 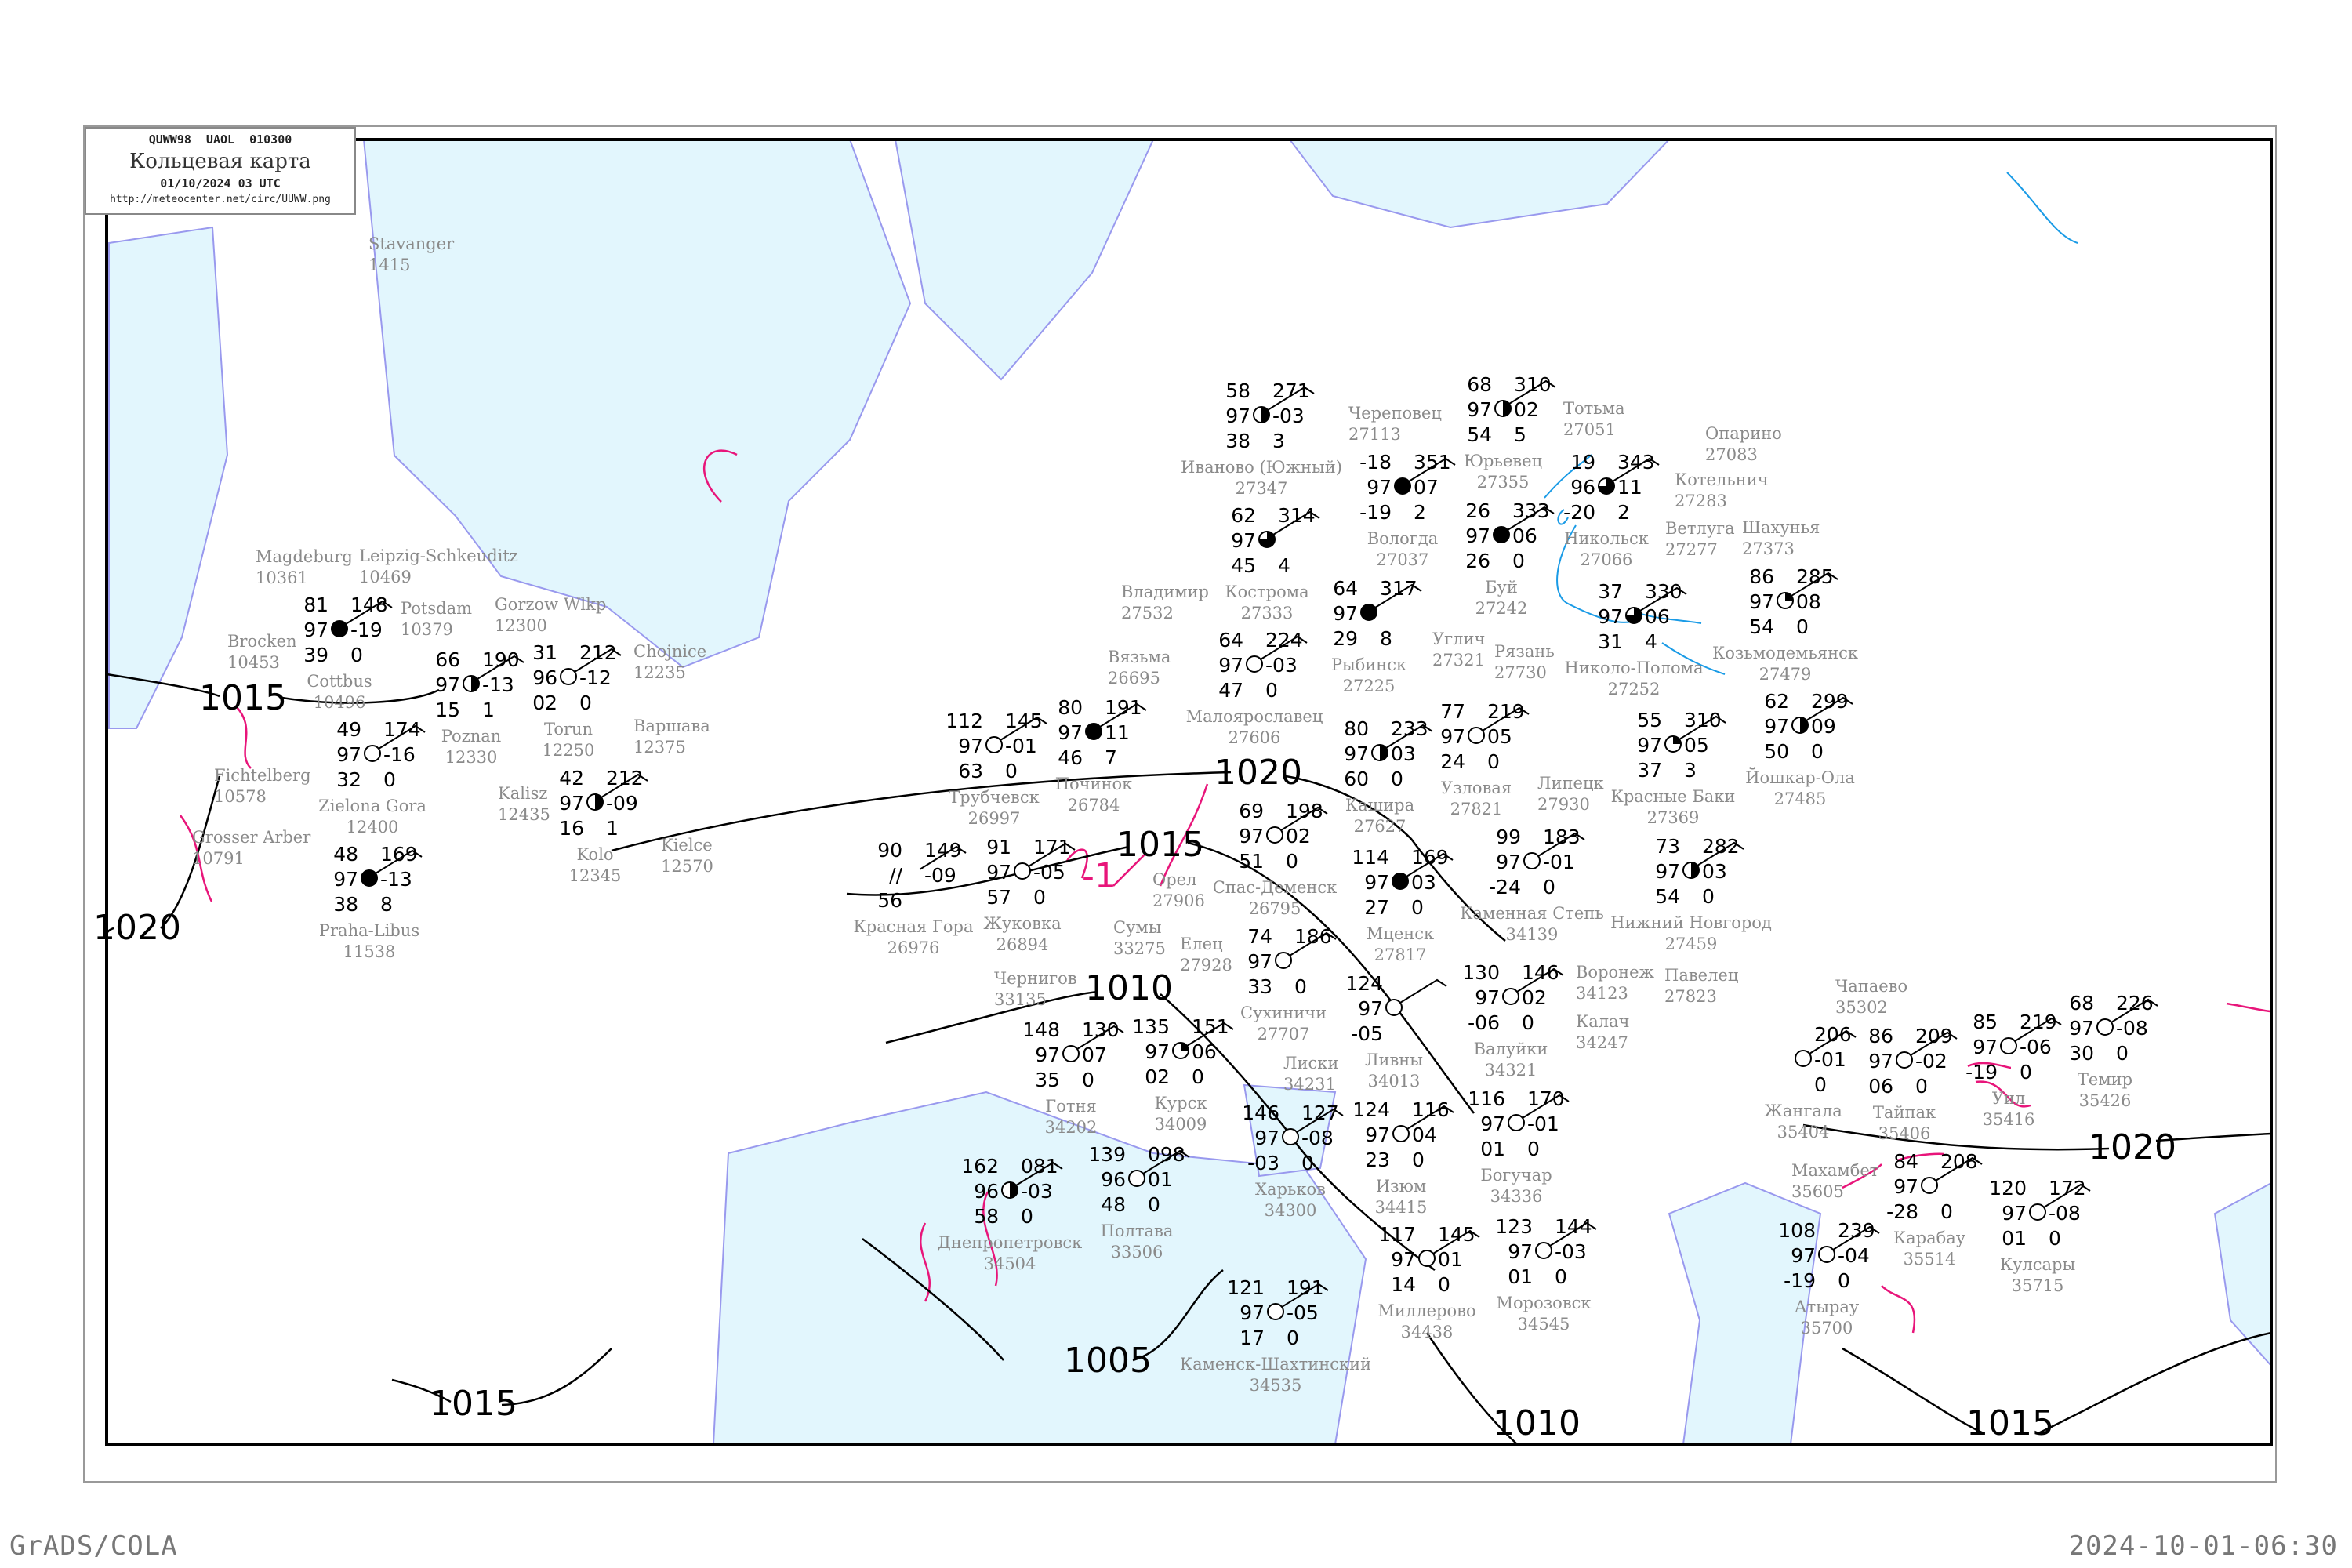 What do you see at coordinates (1246, 1287) in the screenshot?
I see `temperature: 121` at bounding box center [1246, 1287].